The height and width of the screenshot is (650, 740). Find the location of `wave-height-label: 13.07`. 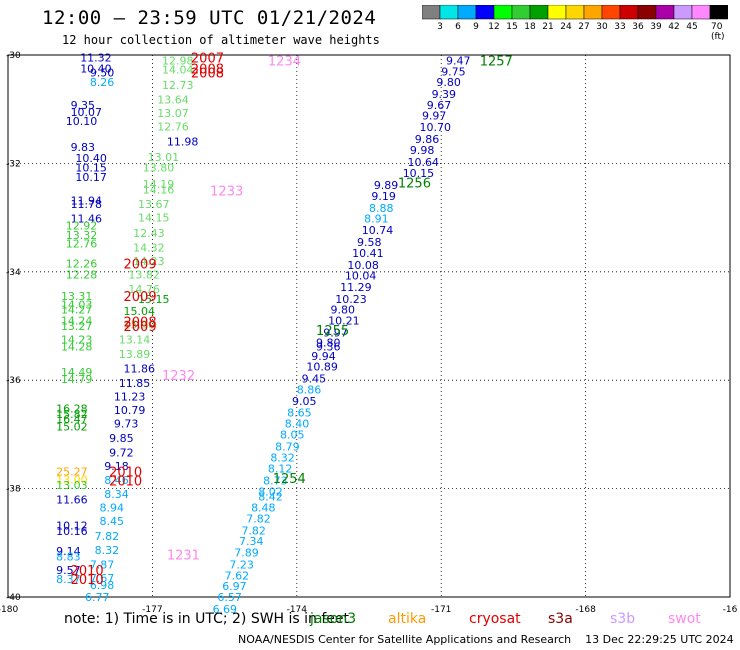

wave-height-label: 13.07 is located at coordinates (173, 113).